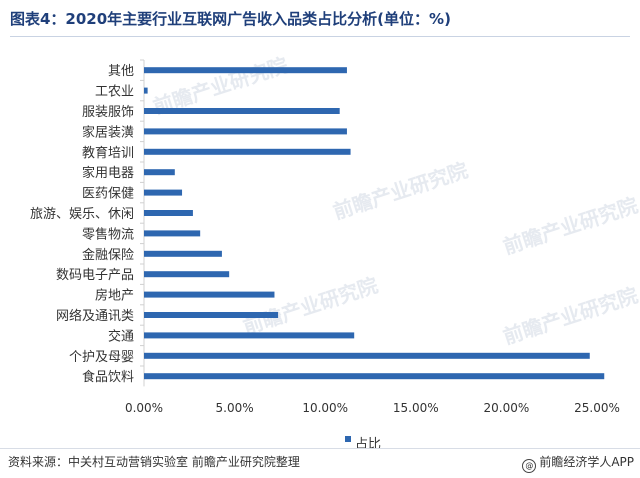 Image resolution: width=640 pixels, height=478 pixels. What do you see at coordinates (235, 408) in the screenshot?
I see `x-tick-label: 5.00%` at bounding box center [235, 408].